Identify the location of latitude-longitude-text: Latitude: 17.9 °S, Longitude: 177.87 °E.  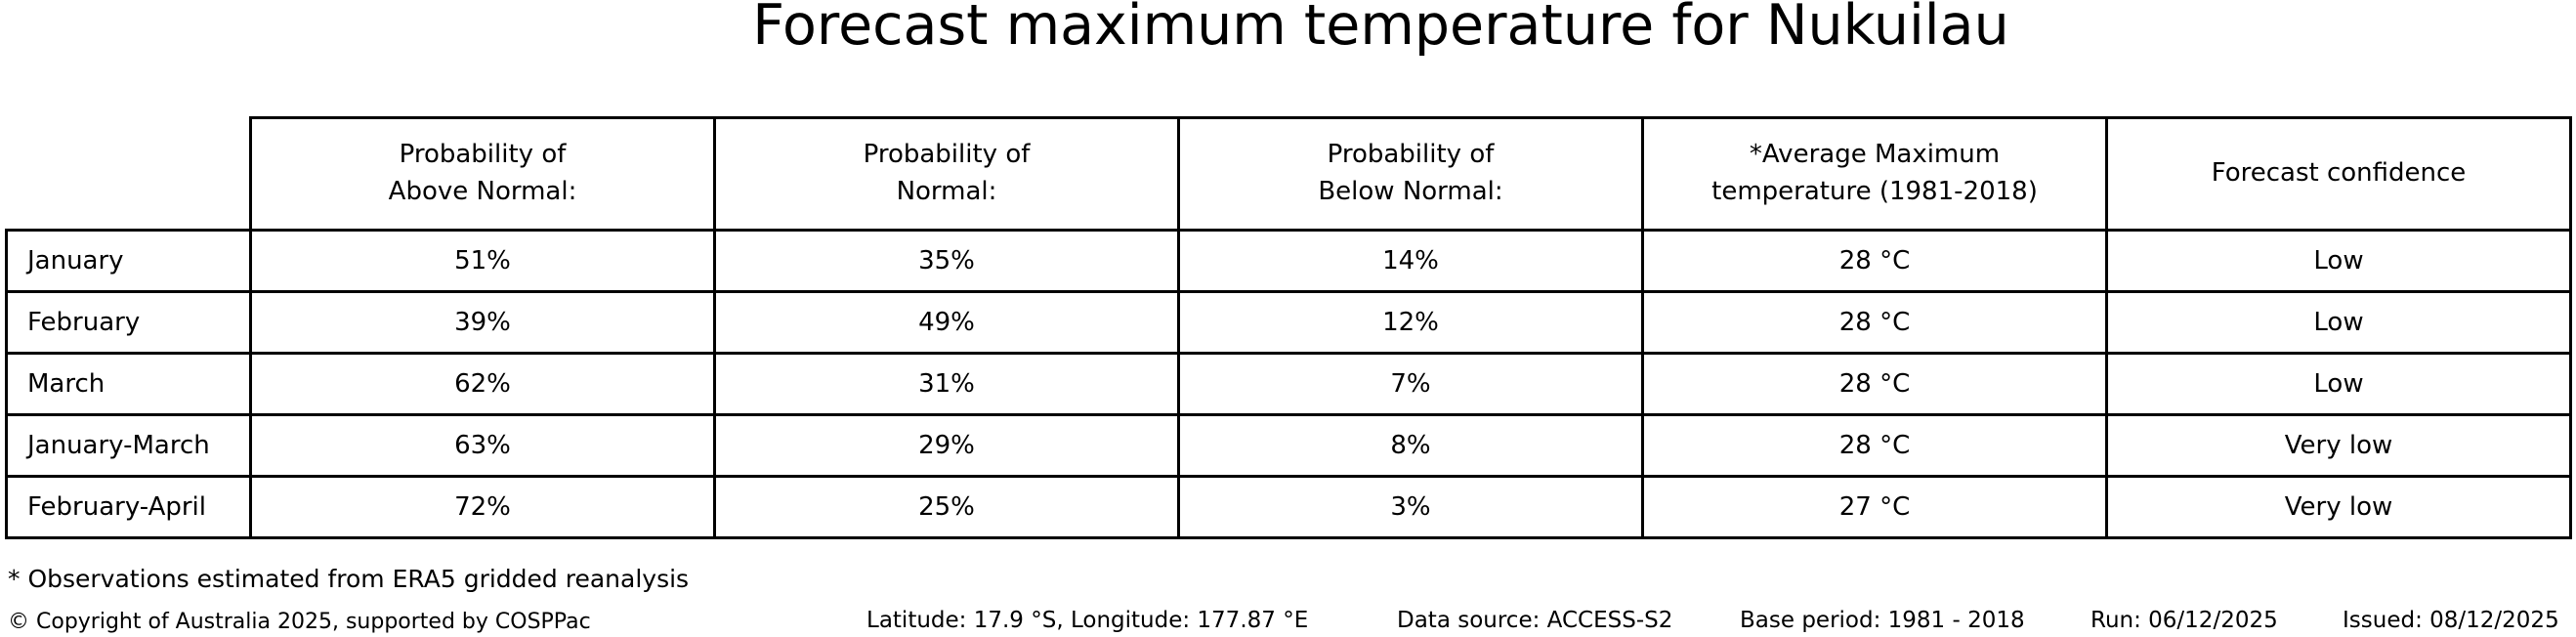
(1087, 620).